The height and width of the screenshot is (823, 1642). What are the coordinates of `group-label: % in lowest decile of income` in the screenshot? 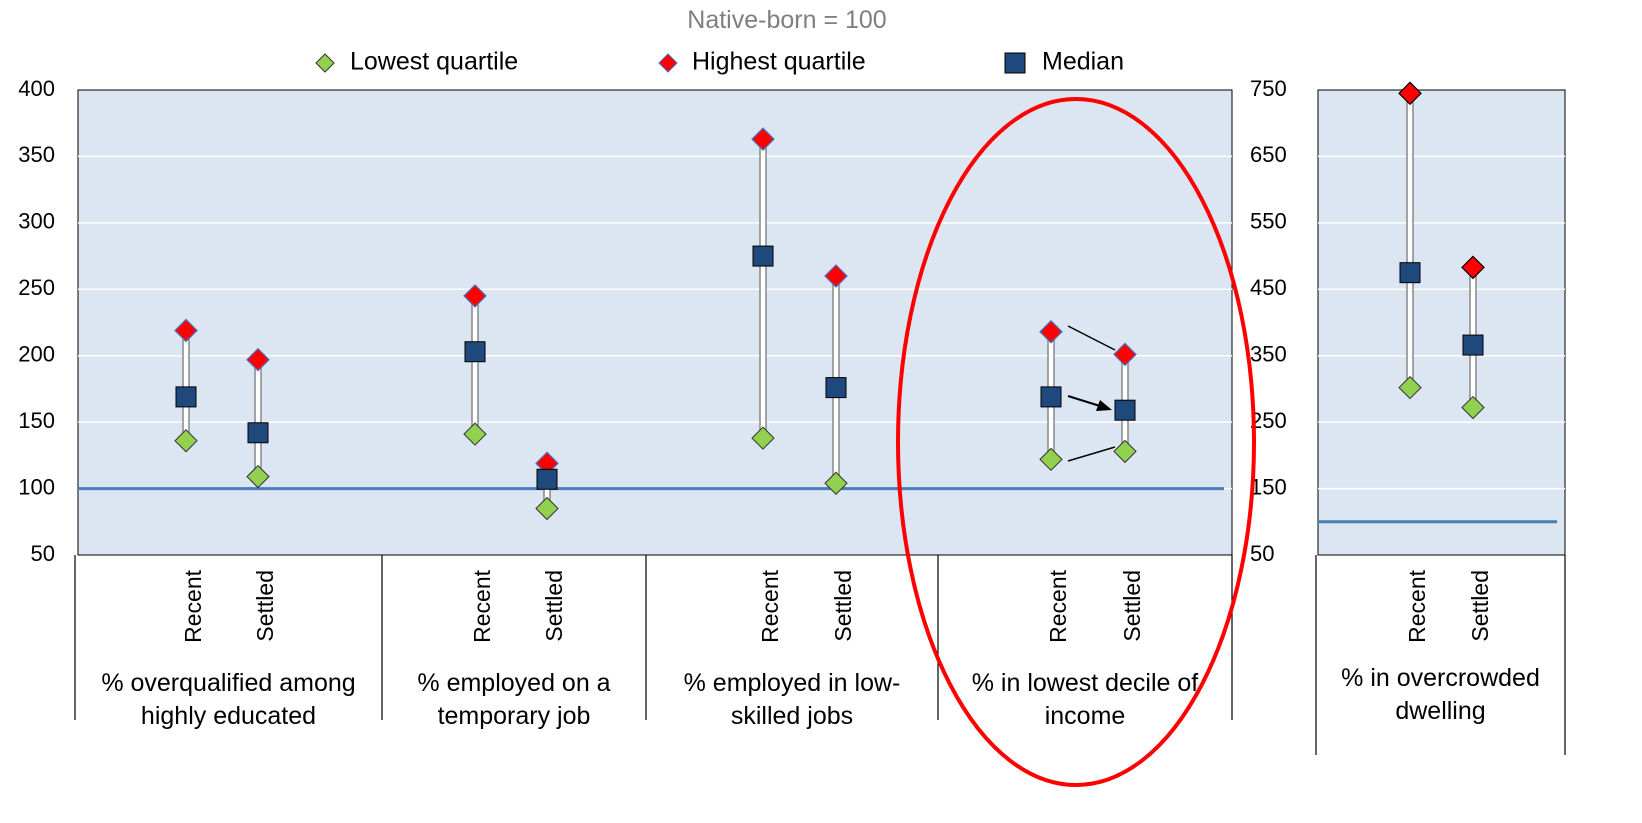 It's located at (1085, 699).